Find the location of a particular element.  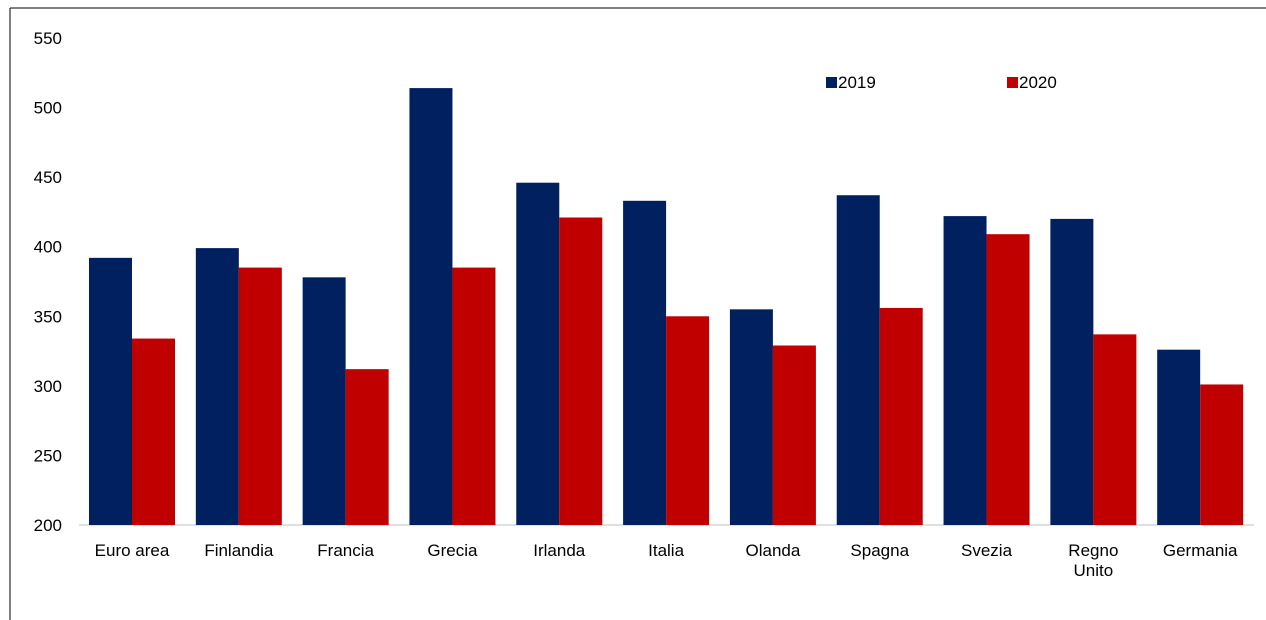

bar-2019-irlanda is located at coordinates (538, 354).